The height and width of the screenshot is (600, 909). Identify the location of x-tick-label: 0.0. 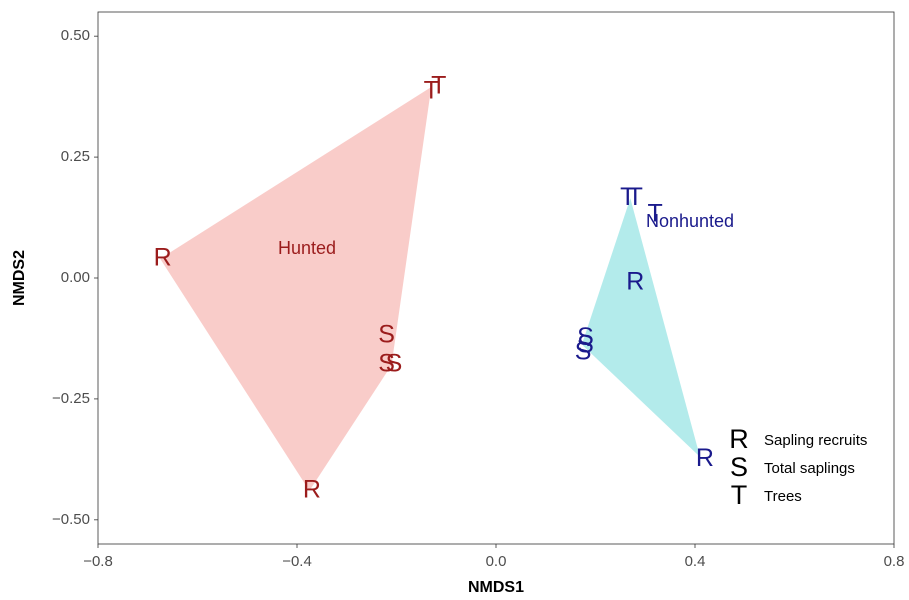
(496, 561).